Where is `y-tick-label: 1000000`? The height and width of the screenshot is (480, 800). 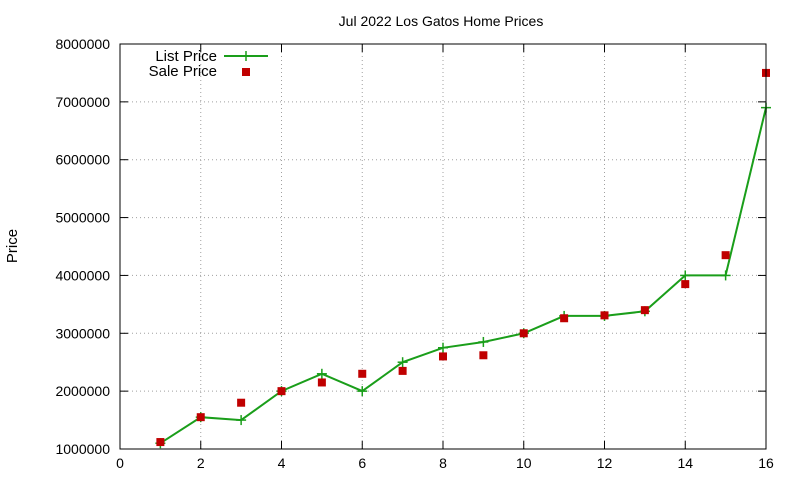 y-tick-label: 1000000 is located at coordinates (82, 449).